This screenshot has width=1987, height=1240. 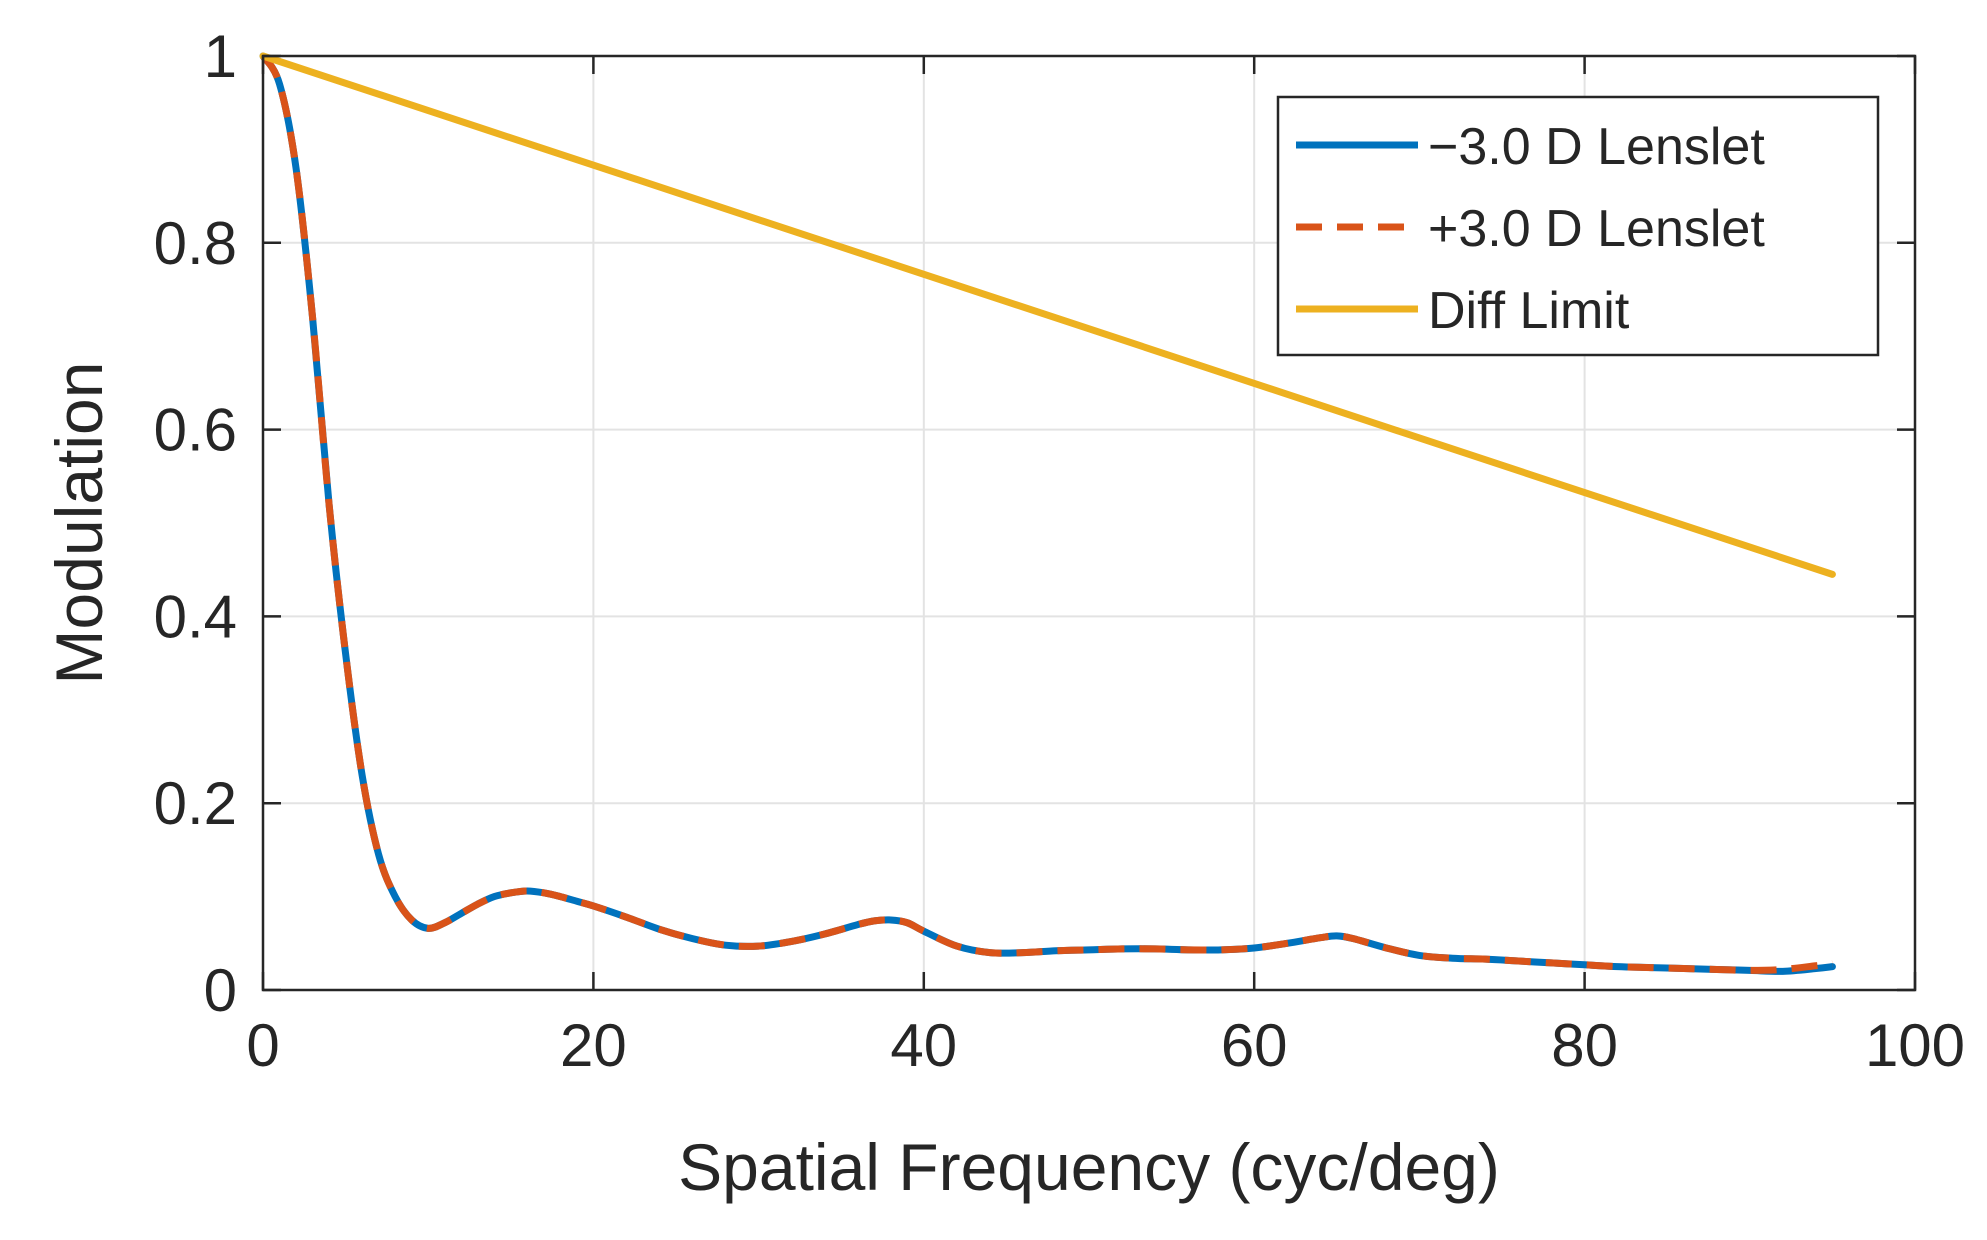 I want to click on y-tick-label: 1, so click(x=220, y=56).